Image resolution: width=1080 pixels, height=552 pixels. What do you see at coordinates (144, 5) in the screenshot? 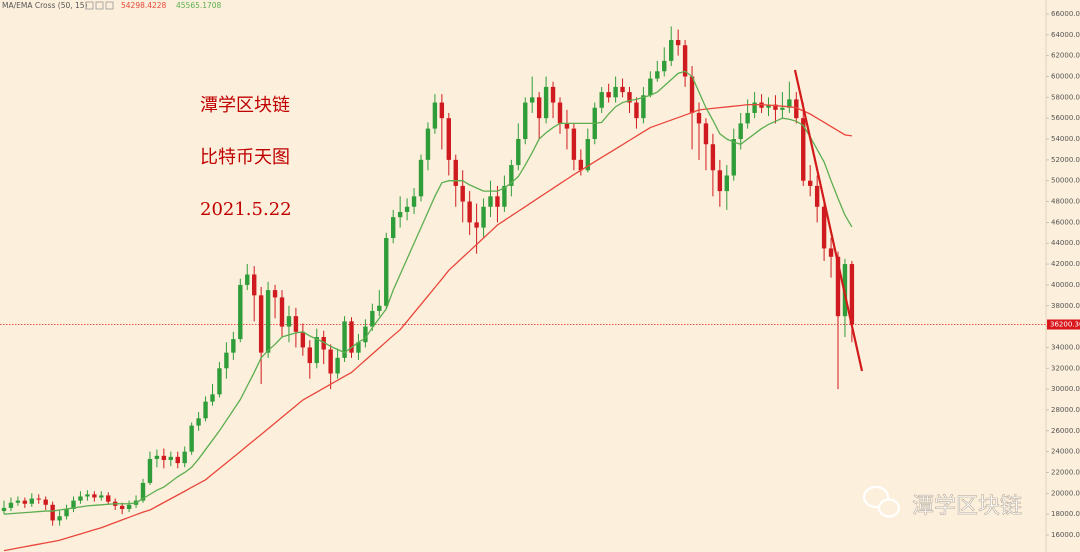
I see `legend-value: 54298.4228` at bounding box center [144, 5].